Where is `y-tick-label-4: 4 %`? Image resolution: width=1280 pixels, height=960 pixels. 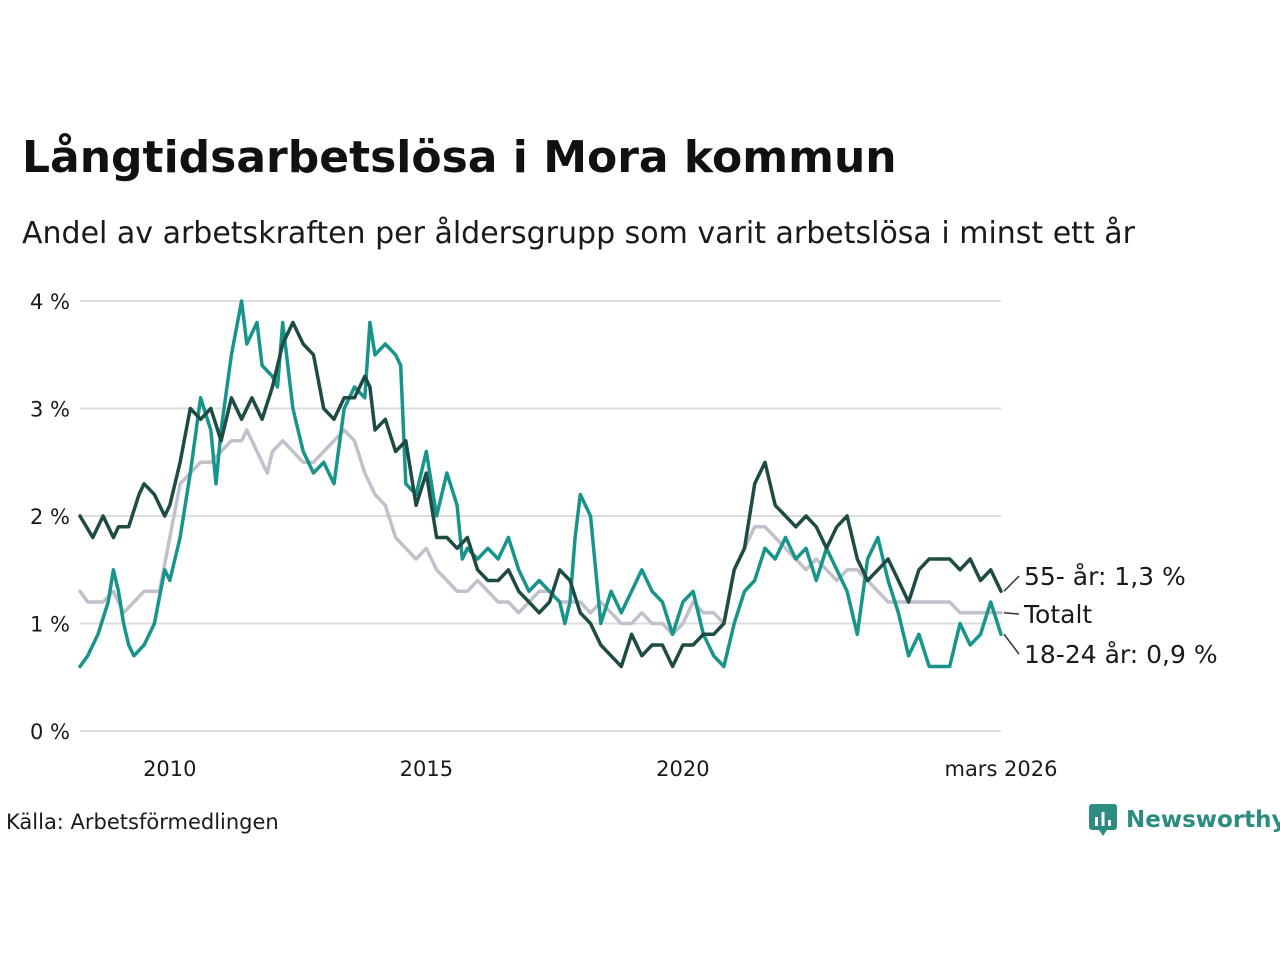
y-tick-label-4: 4 % is located at coordinates (50, 302).